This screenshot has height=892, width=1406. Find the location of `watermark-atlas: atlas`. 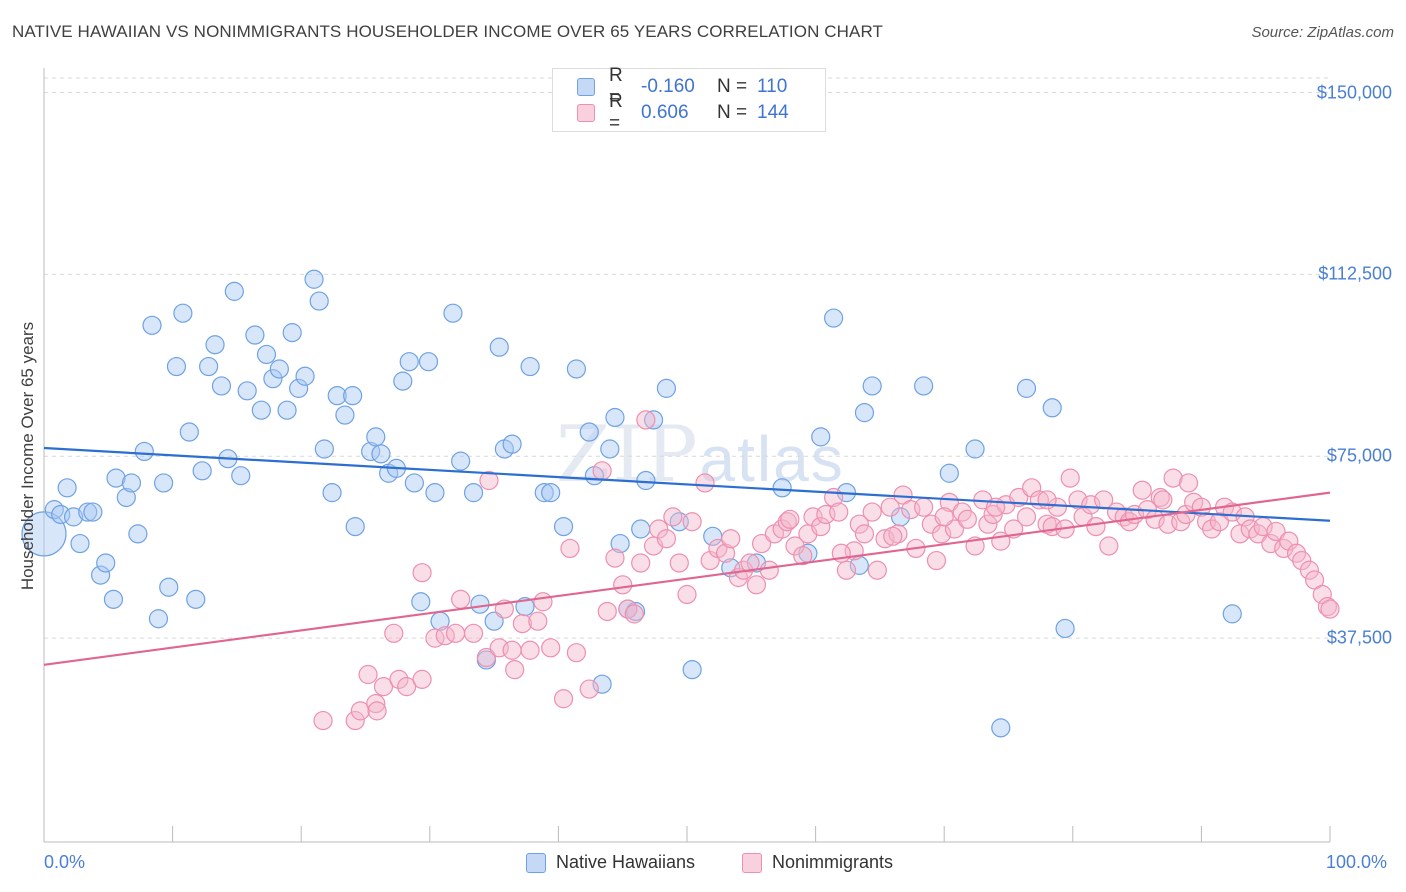

watermark-atlas: atlas is located at coordinates (772, 459).